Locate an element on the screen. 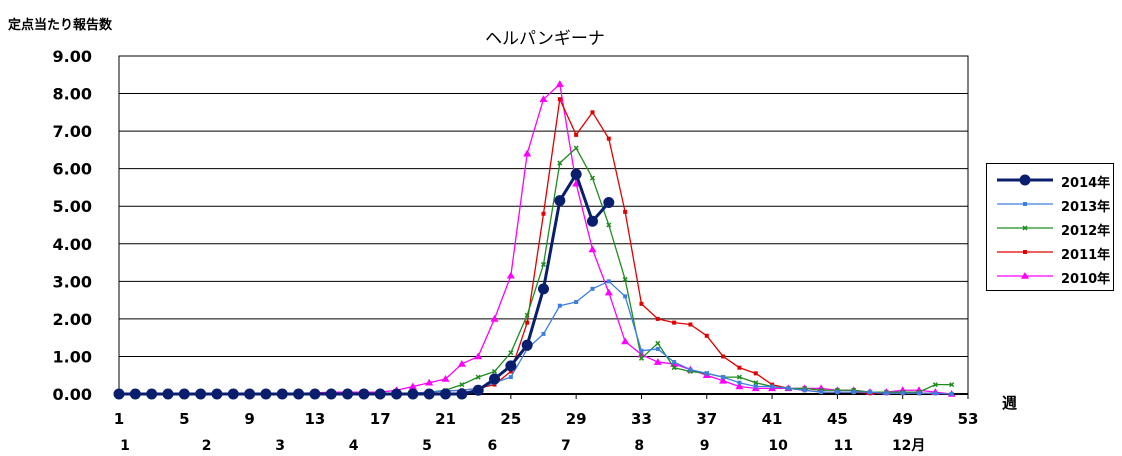 The image size is (1122, 456). x-axis-title: 週 is located at coordinates (1010, 403).